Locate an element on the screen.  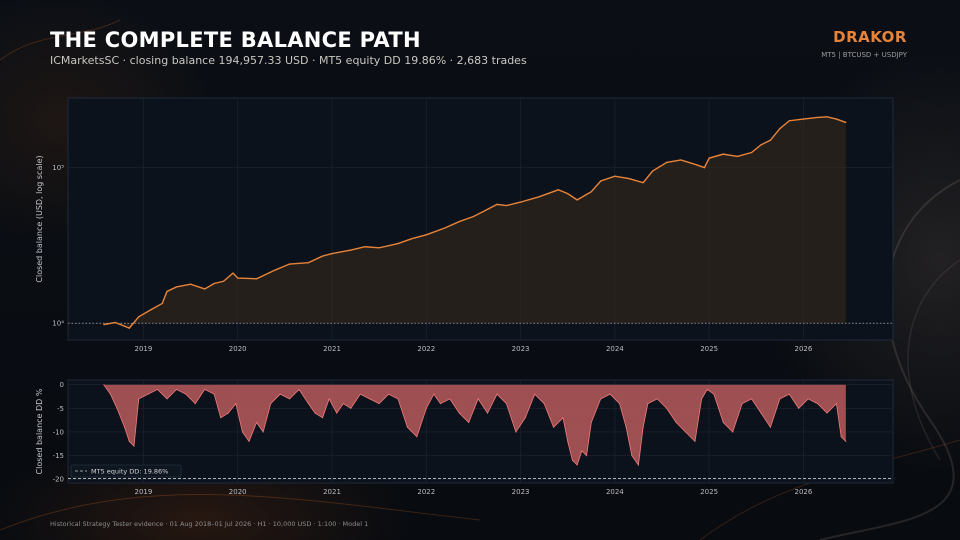
brand-logo: DRAKOR is located at coordinates (870, 37).